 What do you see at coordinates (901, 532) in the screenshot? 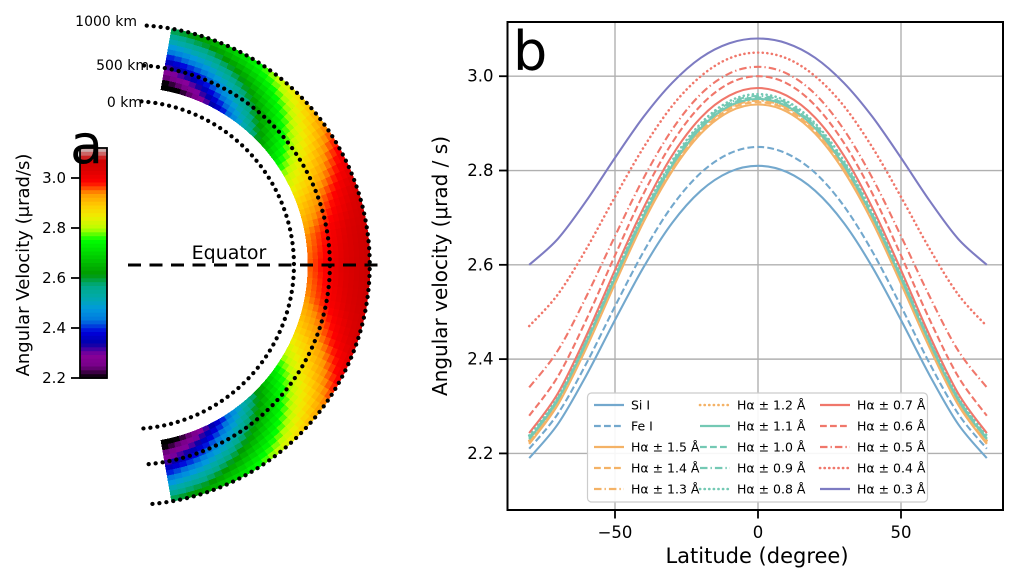
I see `x-tick-label: 50` at bounding box center [901, 532].